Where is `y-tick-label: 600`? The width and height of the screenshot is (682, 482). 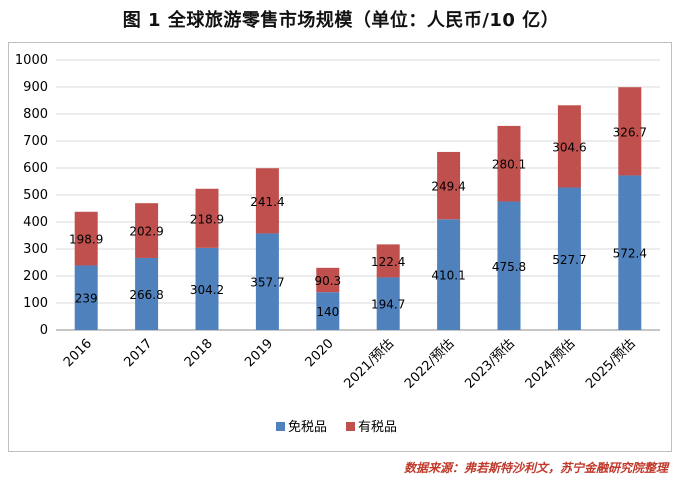 y-tick-label: 600 is located at coordinates (35, 168).